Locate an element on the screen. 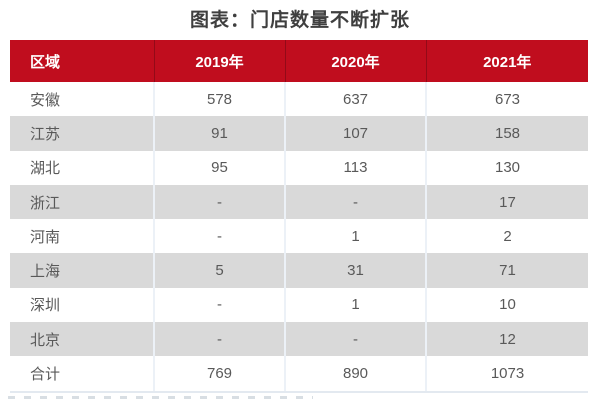 This screenshot has height=400, width=600. value-cell: 1073 is located at coordinates (506, 374).